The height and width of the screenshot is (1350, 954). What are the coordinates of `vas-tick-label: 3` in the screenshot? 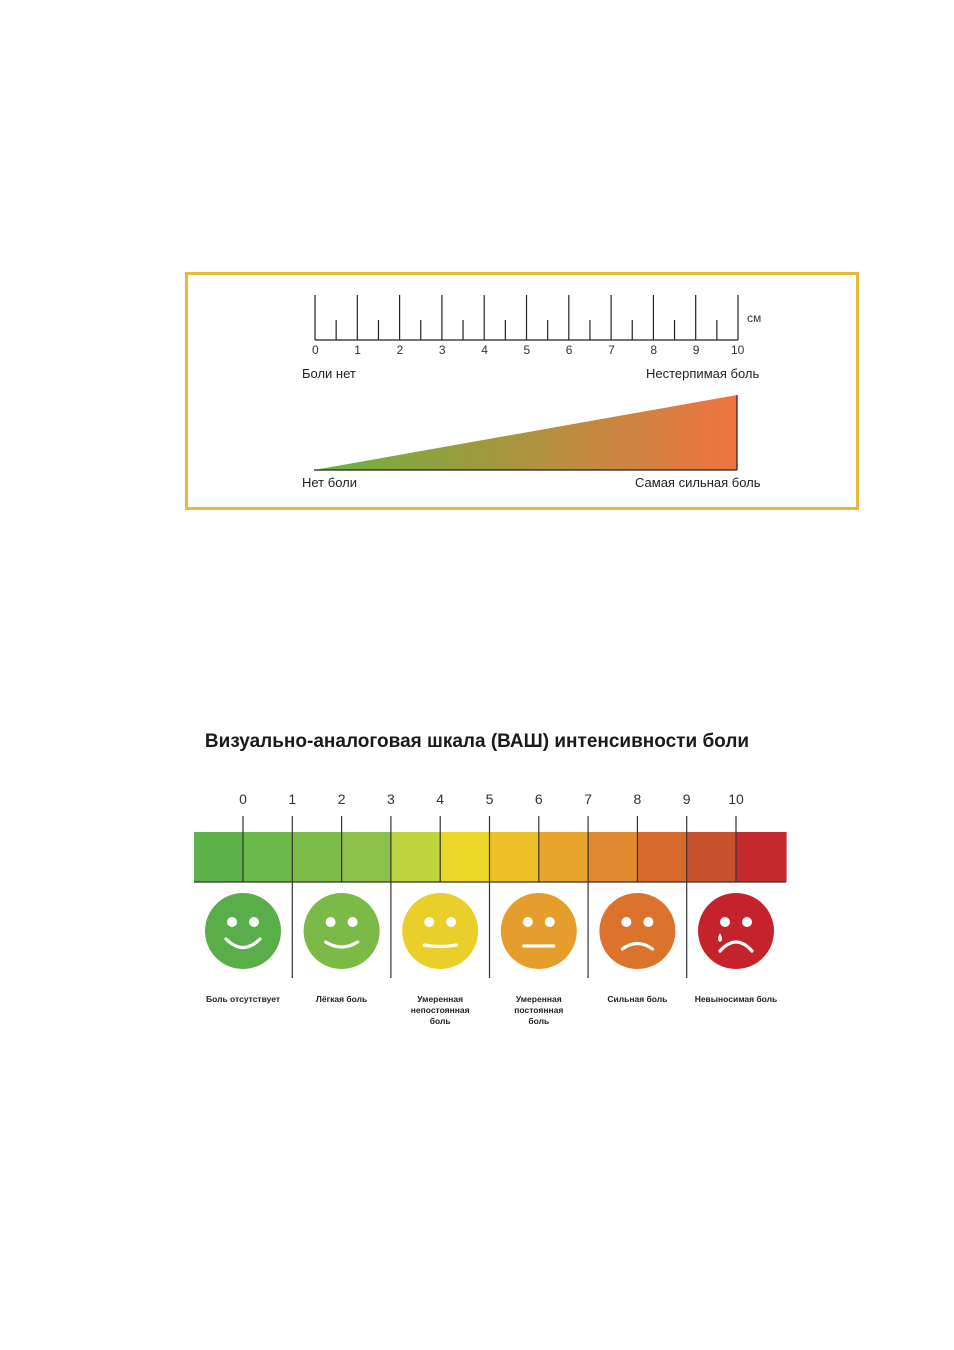 It's located at (390, 799).